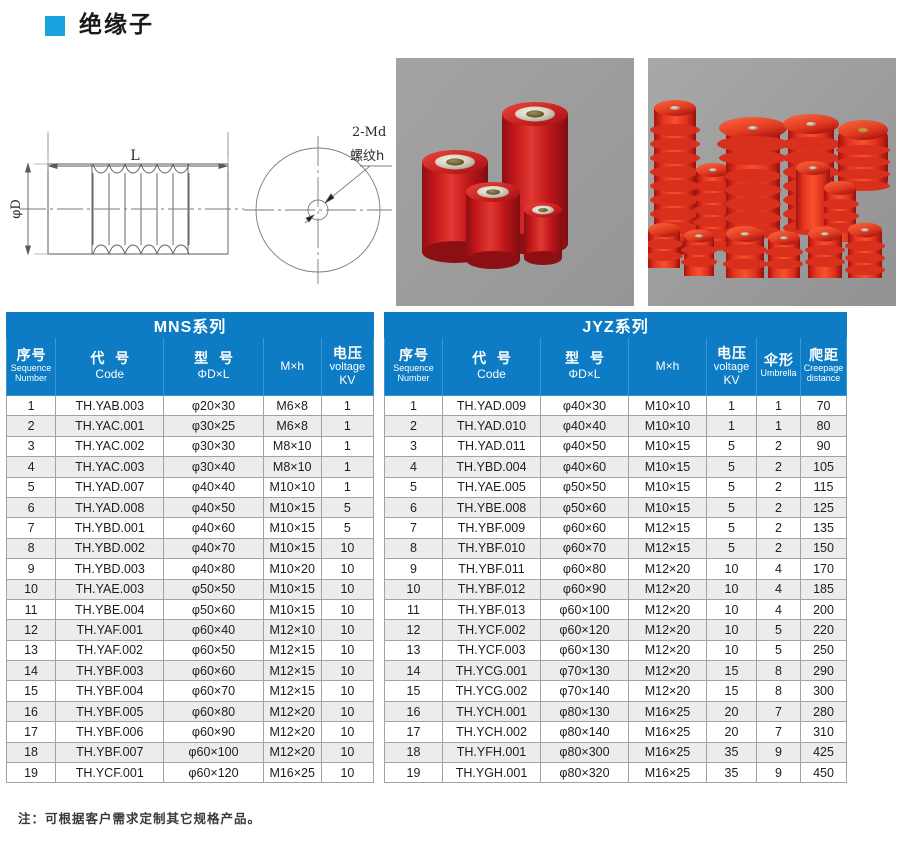 The width and height of the screenshot is (900, 846). What do you see at coordinates (731, 366) in the screenshot?
I see `jyz-col-voltage: 电压 voltage KV` at bounding box center [731, 366].